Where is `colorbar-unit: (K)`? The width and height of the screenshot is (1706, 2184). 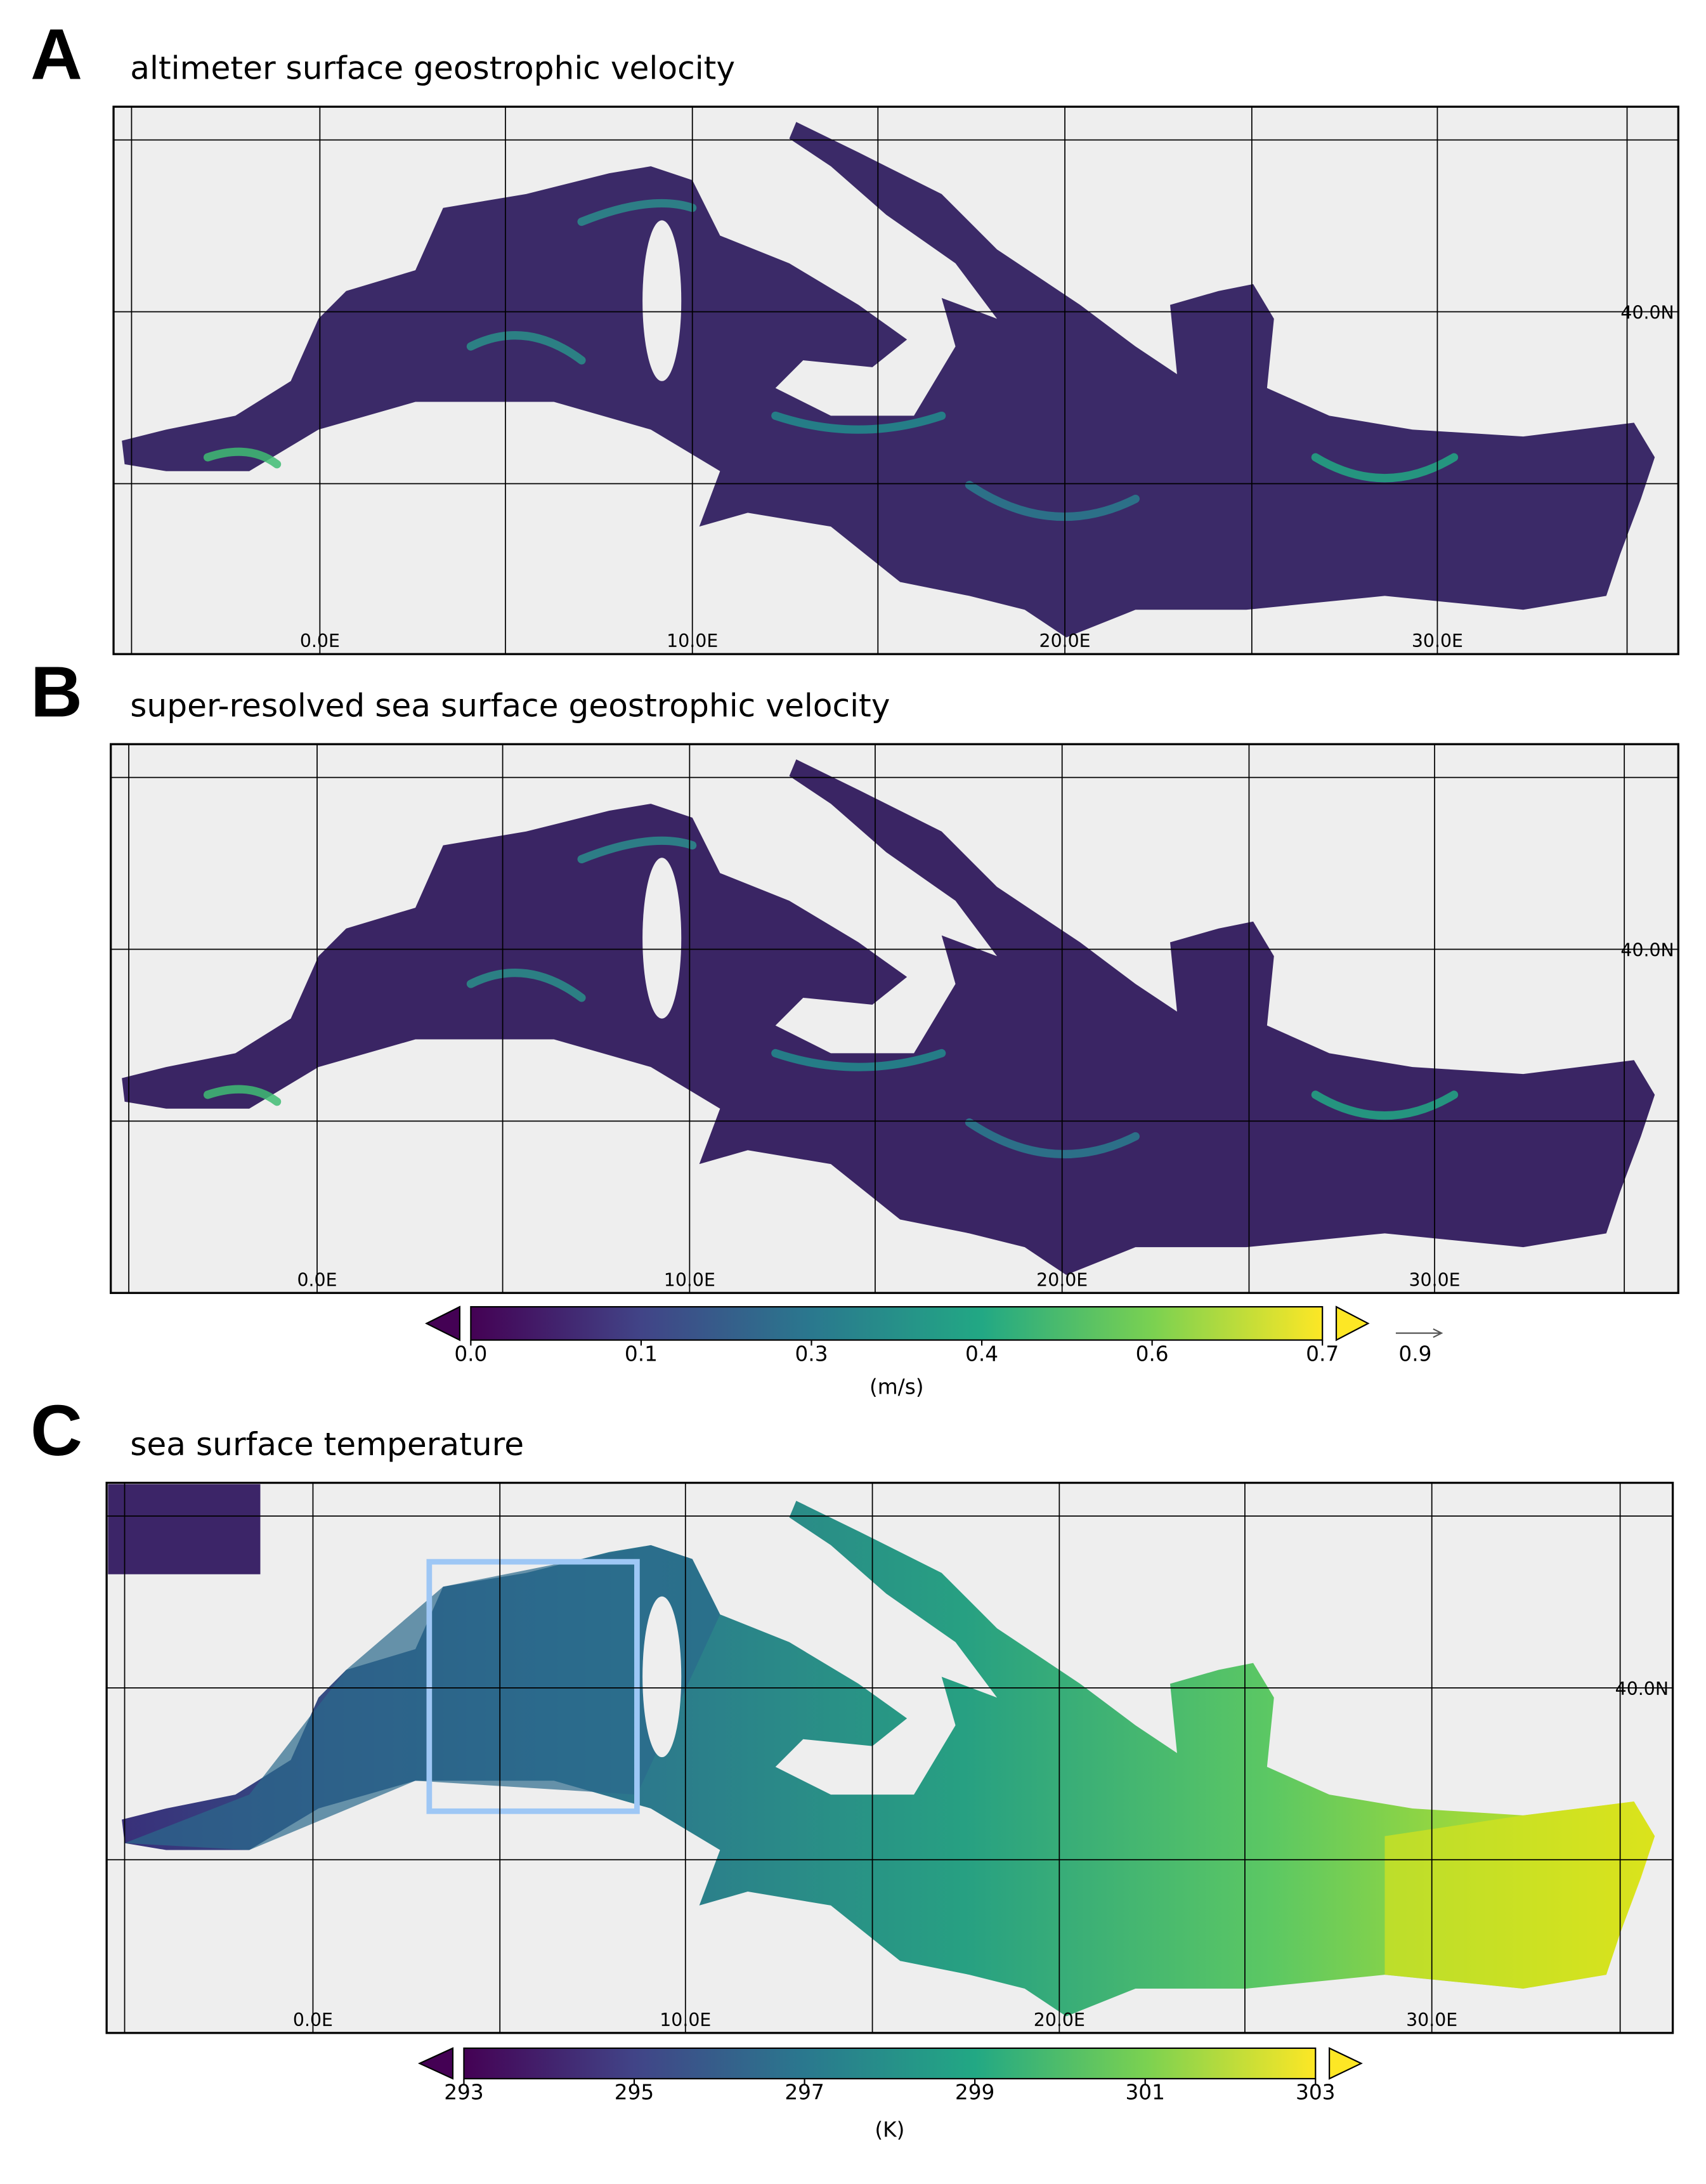
colorbar-unit: (K) is located at coordinates (889, 2130).